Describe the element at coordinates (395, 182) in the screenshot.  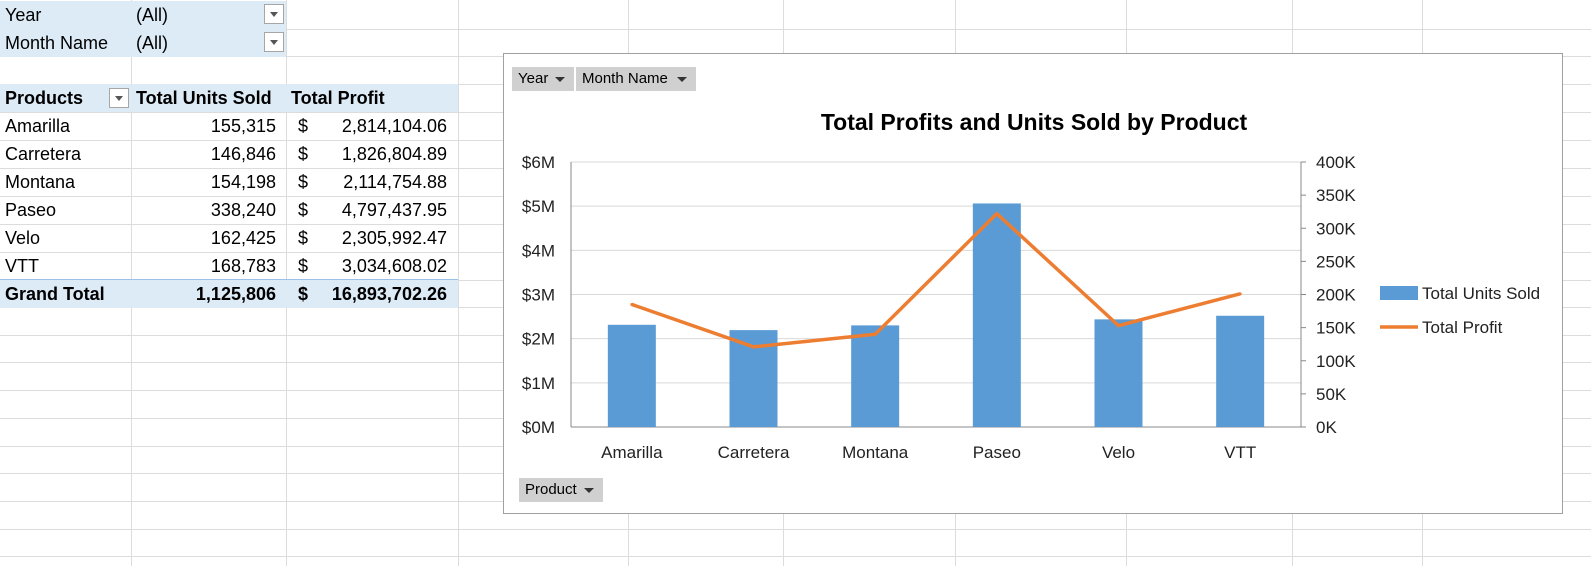
I see `pivot-row-profit: 2,114,754.88` at that location.